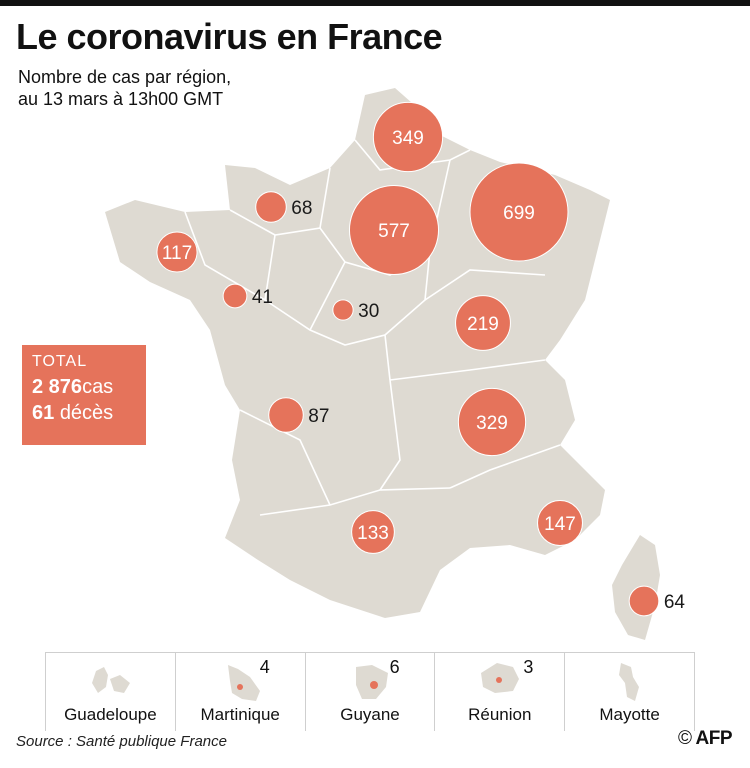  Describe the element at coordinates (394, 667) in the screenshot. I see `territory-cases: 6` at that location.